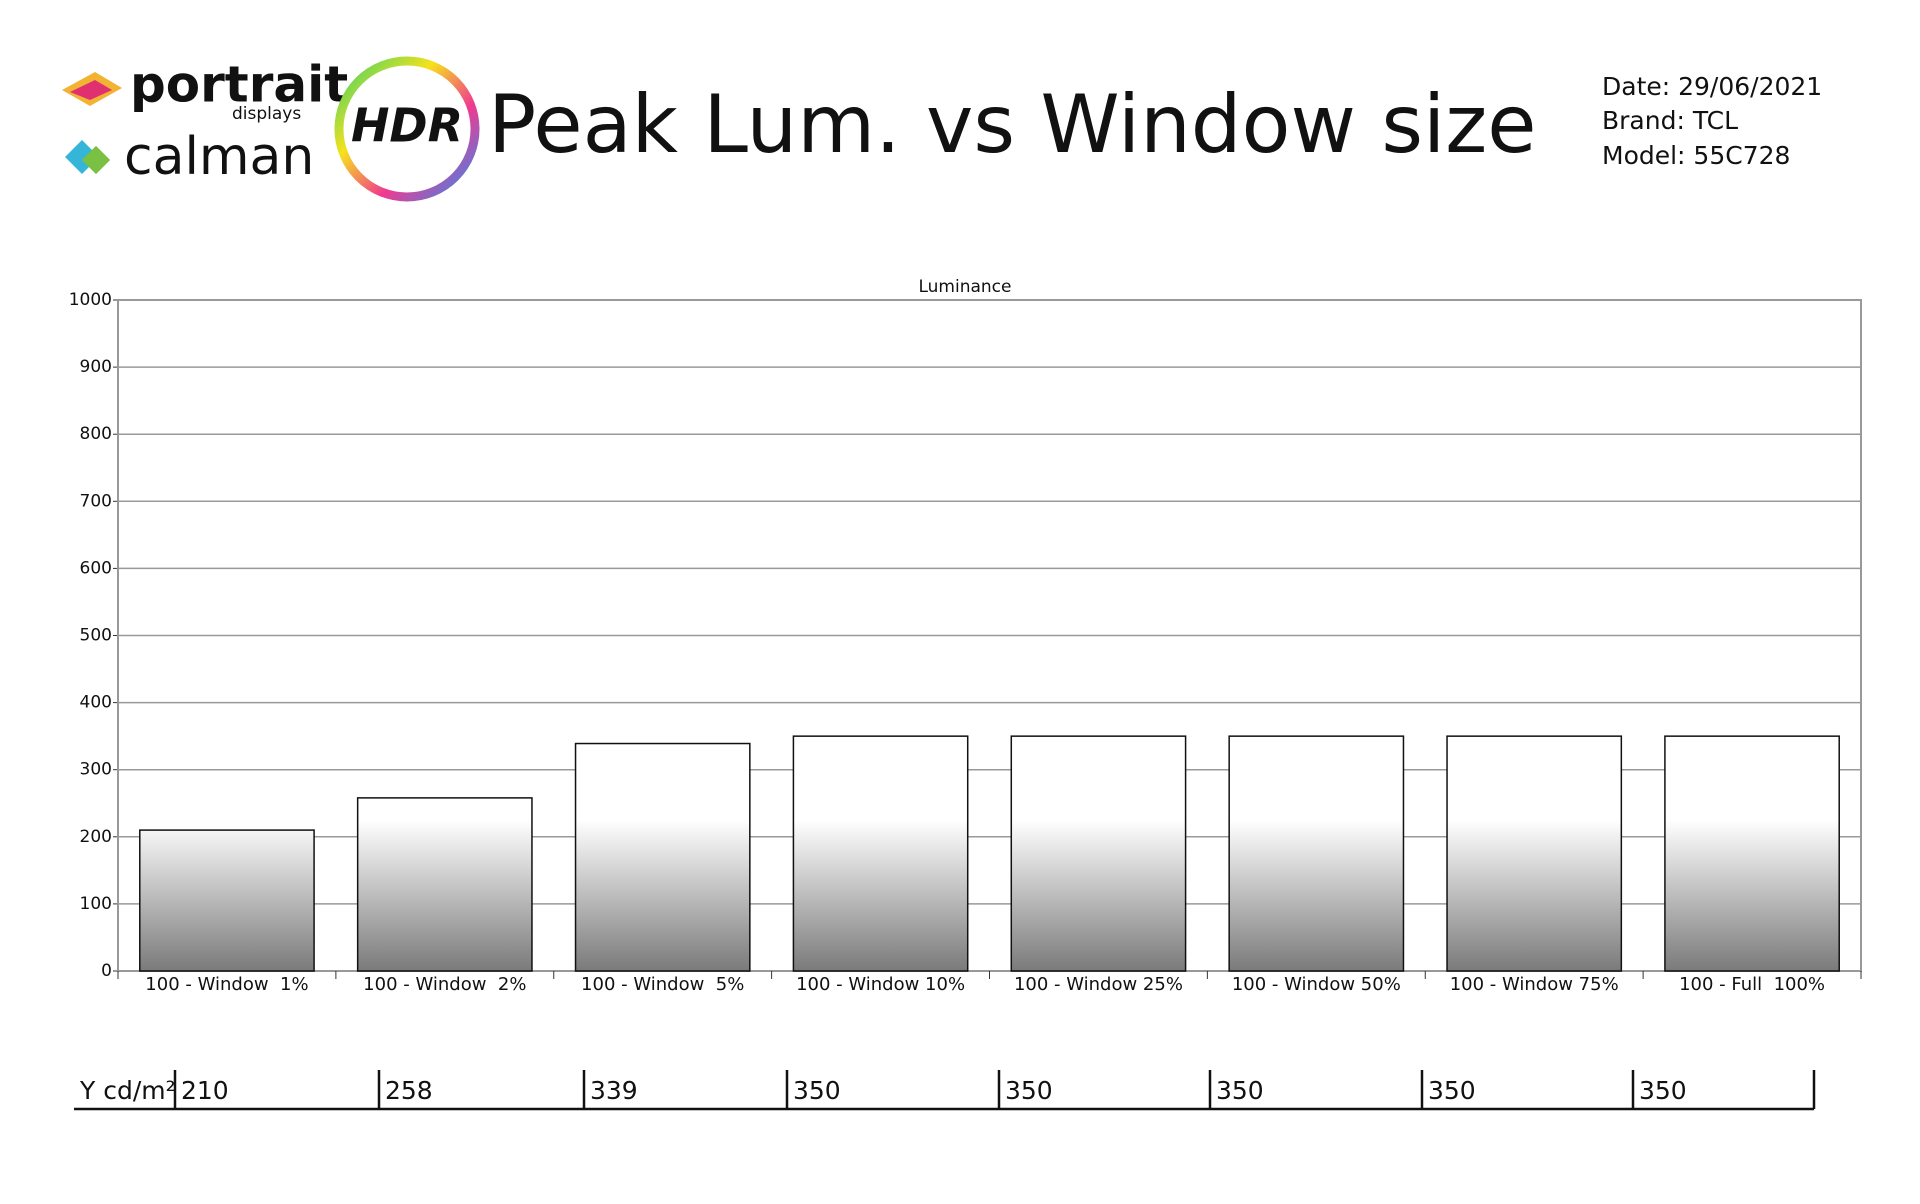  I want to click on logo-mark, so click(91, 90).